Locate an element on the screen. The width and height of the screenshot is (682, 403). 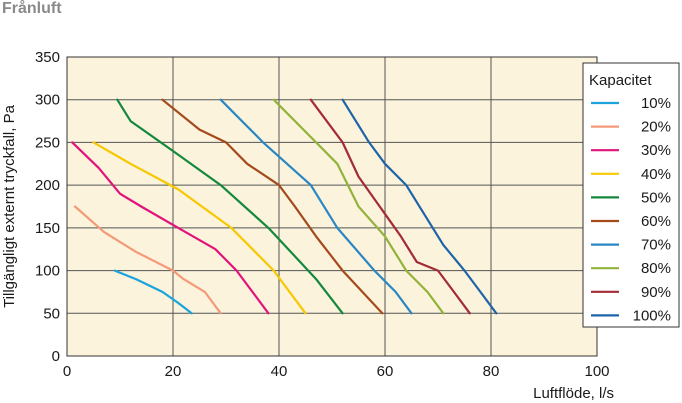
series-line-90pct is located at coordinates (390, 206).